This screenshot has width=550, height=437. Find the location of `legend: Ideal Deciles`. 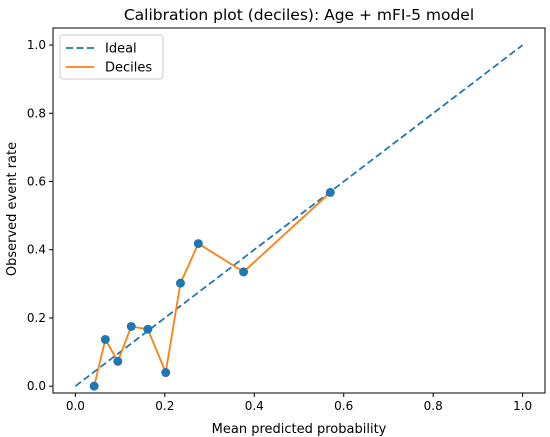

legend: Ideal Deciles is located at coordinates (111, 57).